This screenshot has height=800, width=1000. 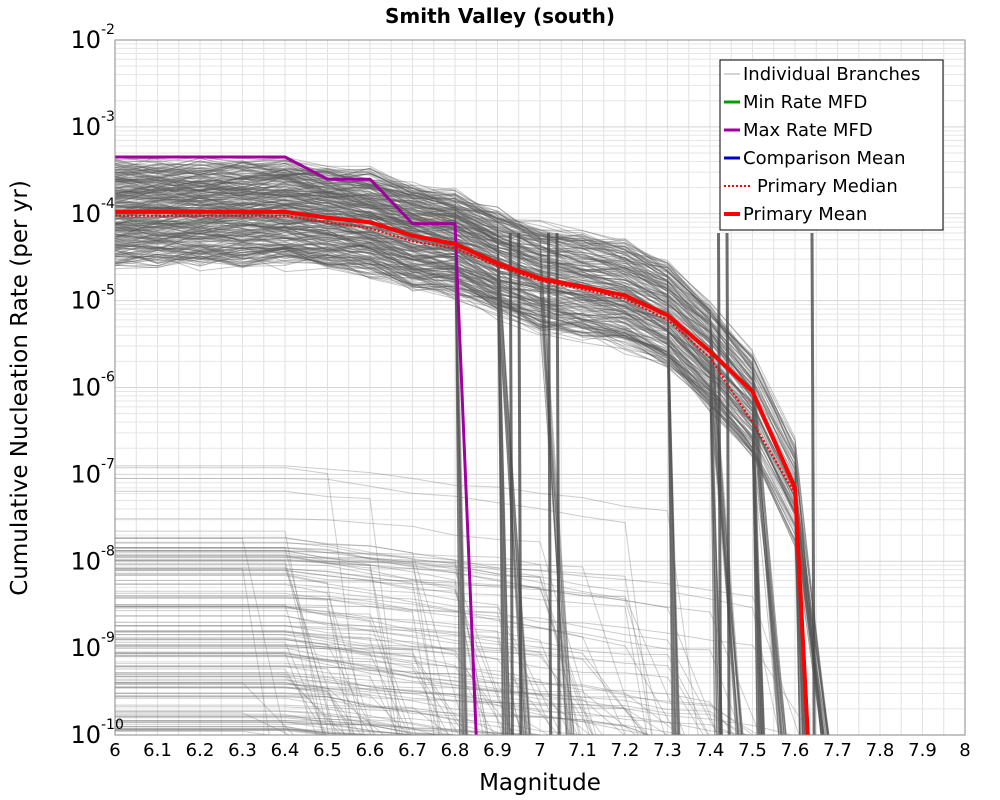 What do you see at coordinates (752, 750) in the screenshot?
I see `x-tick-label: 7.5` at bounding box center [752, 750].